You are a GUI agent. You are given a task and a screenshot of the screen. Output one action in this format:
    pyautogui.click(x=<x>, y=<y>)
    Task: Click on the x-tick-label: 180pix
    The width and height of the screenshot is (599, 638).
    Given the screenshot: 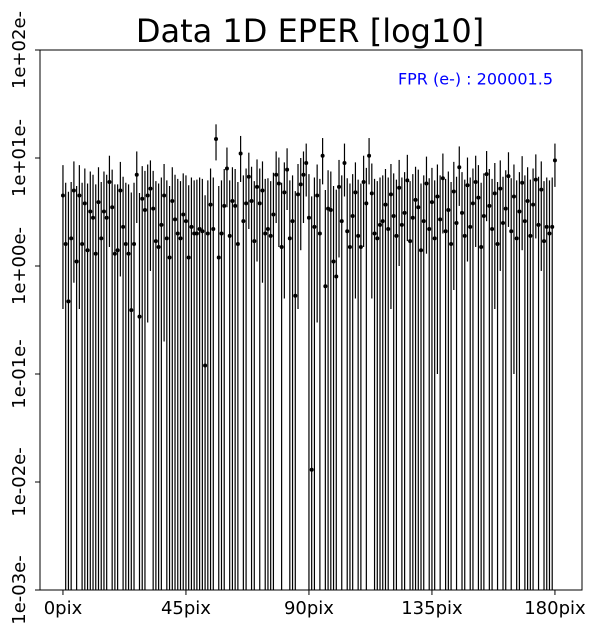 What is the action you would take?
    pyautogui.click(x=555, y=608)
    